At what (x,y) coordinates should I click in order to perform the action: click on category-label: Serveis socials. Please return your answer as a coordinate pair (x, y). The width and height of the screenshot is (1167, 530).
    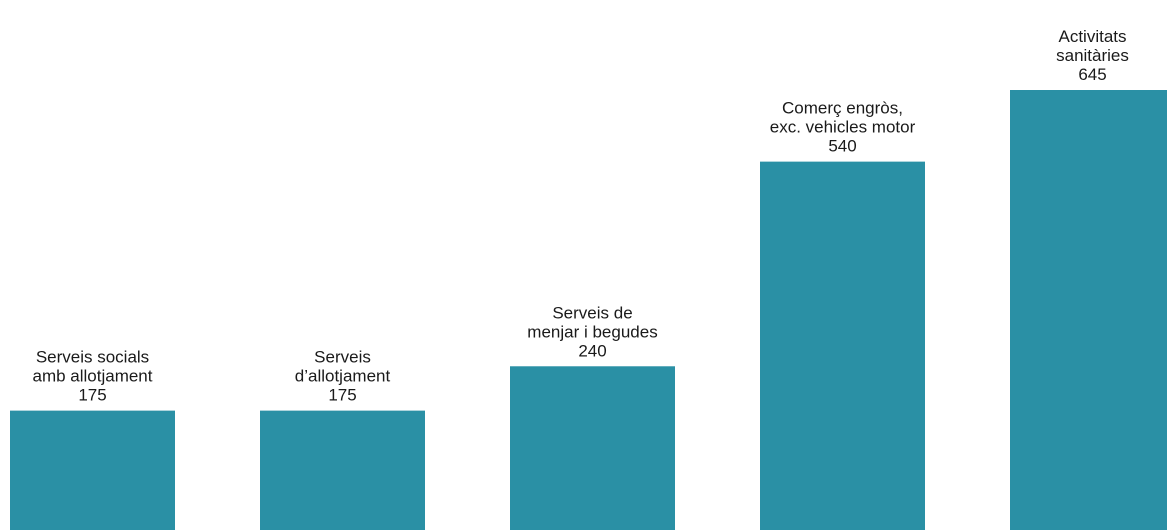
    Looking at the image, I should click on (92, 357).